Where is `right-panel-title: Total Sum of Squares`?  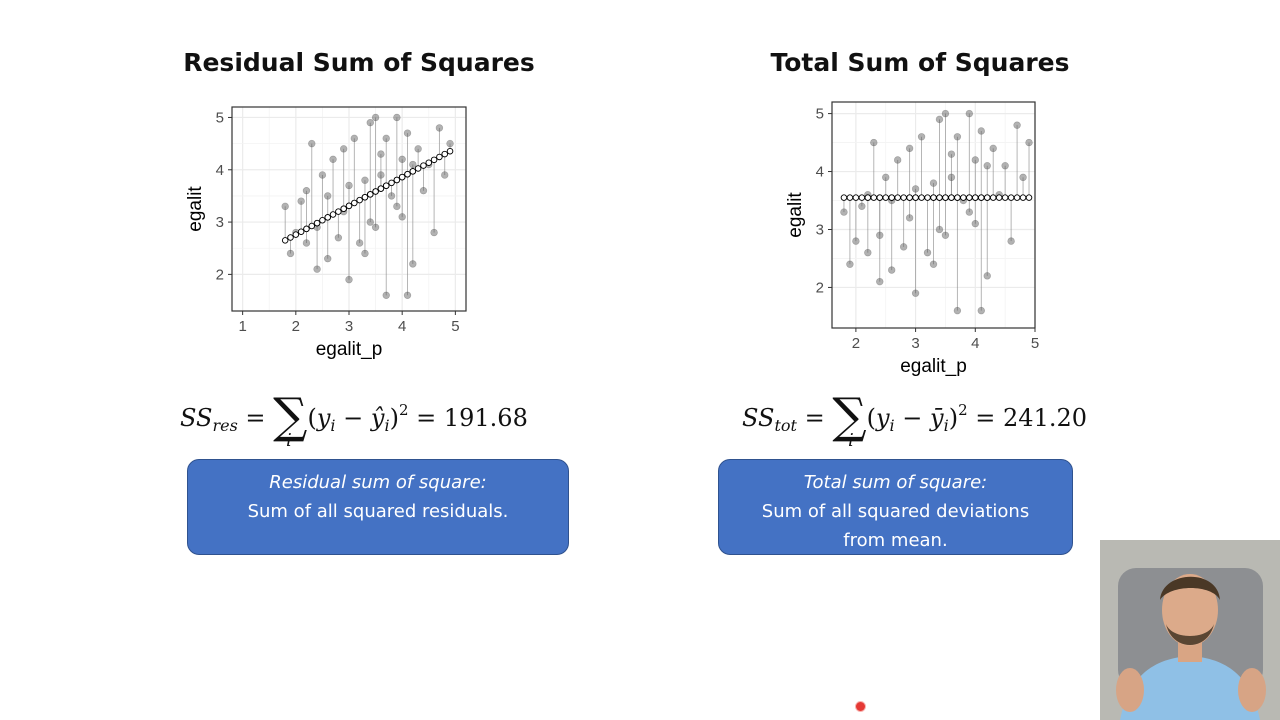
right-panel-title: Total Sum of Squares is located at coordinates (920, 62).